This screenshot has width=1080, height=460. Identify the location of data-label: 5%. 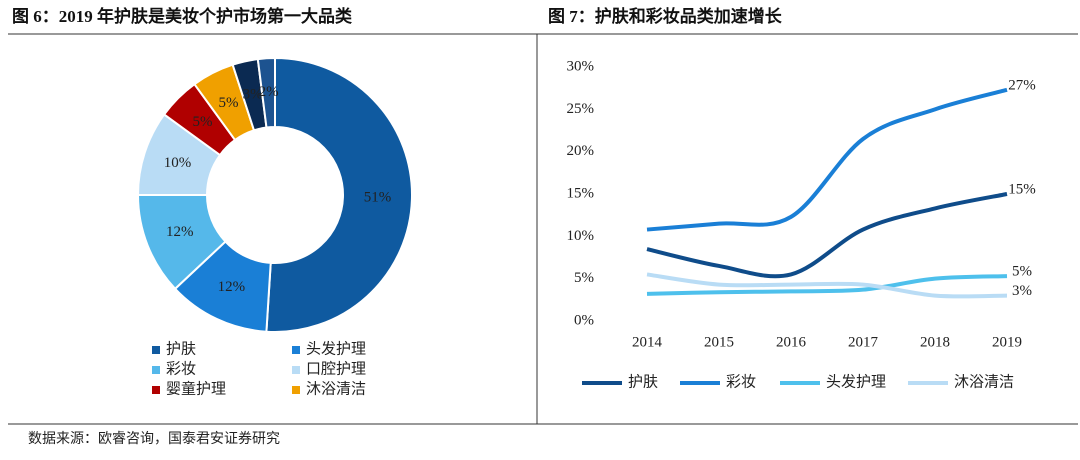
(1022, 272).